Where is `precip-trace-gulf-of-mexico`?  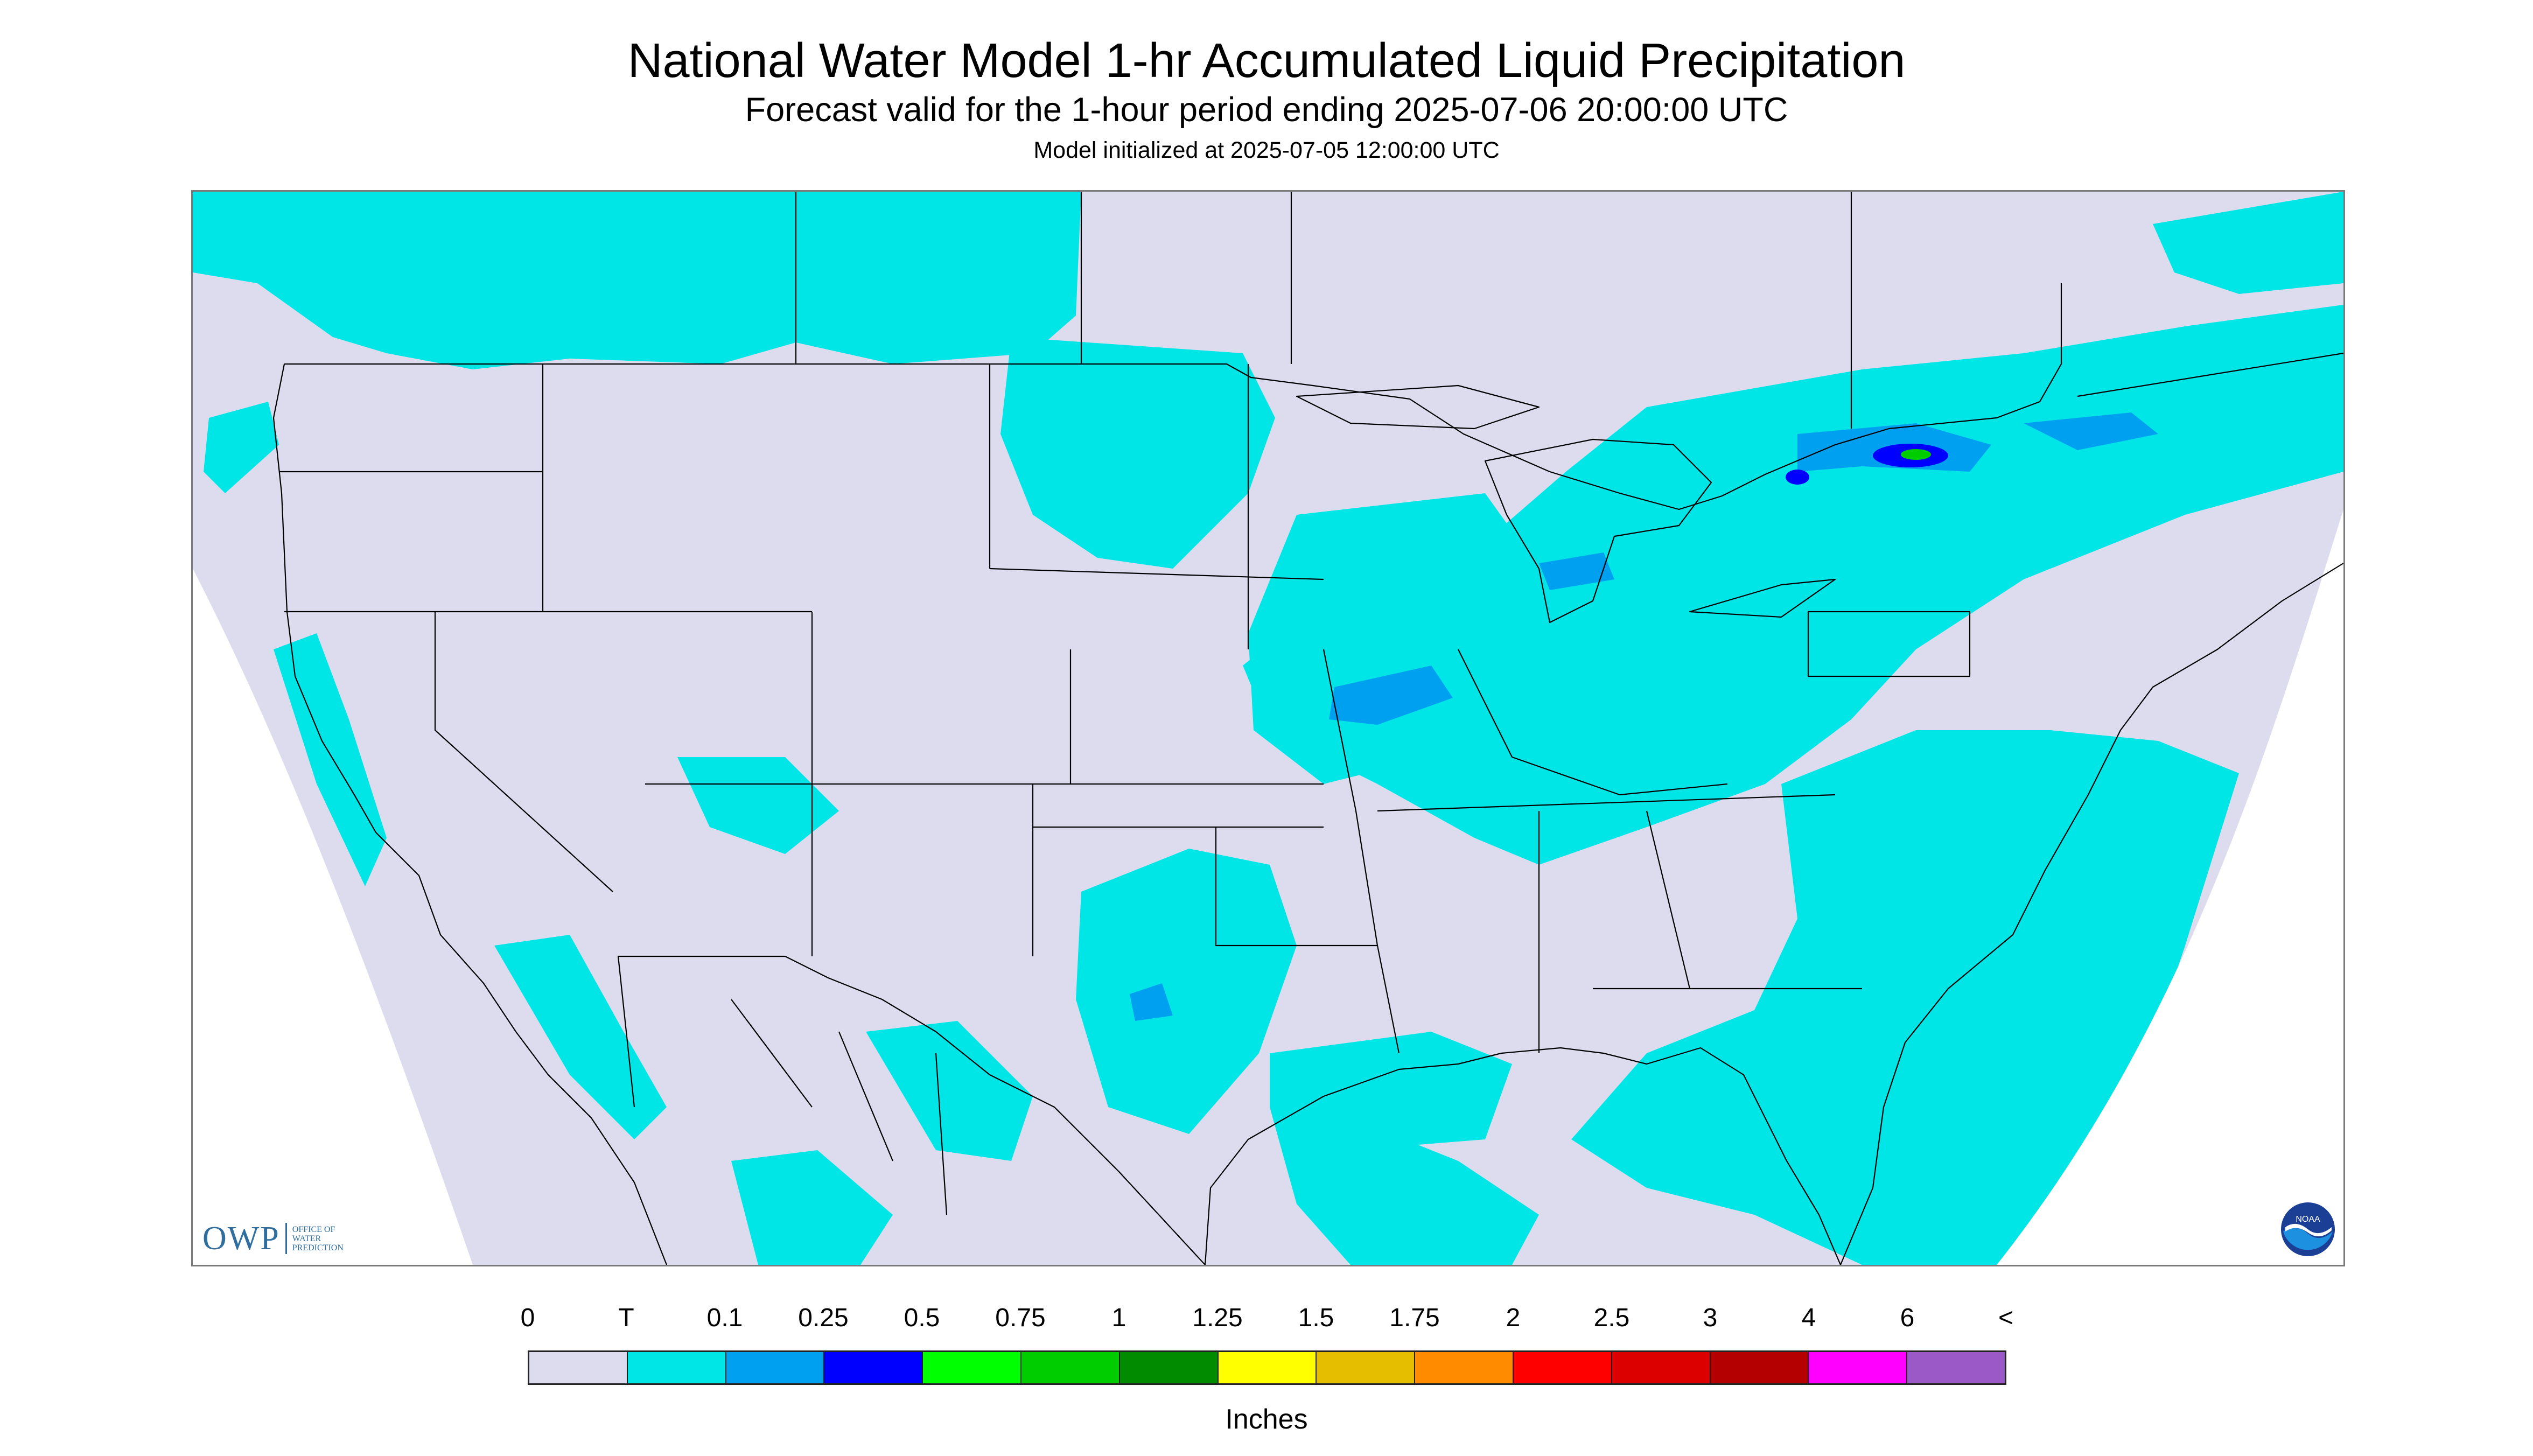 precip-trace-gulf-of-mexico is located at coordinates (1404, 1186).